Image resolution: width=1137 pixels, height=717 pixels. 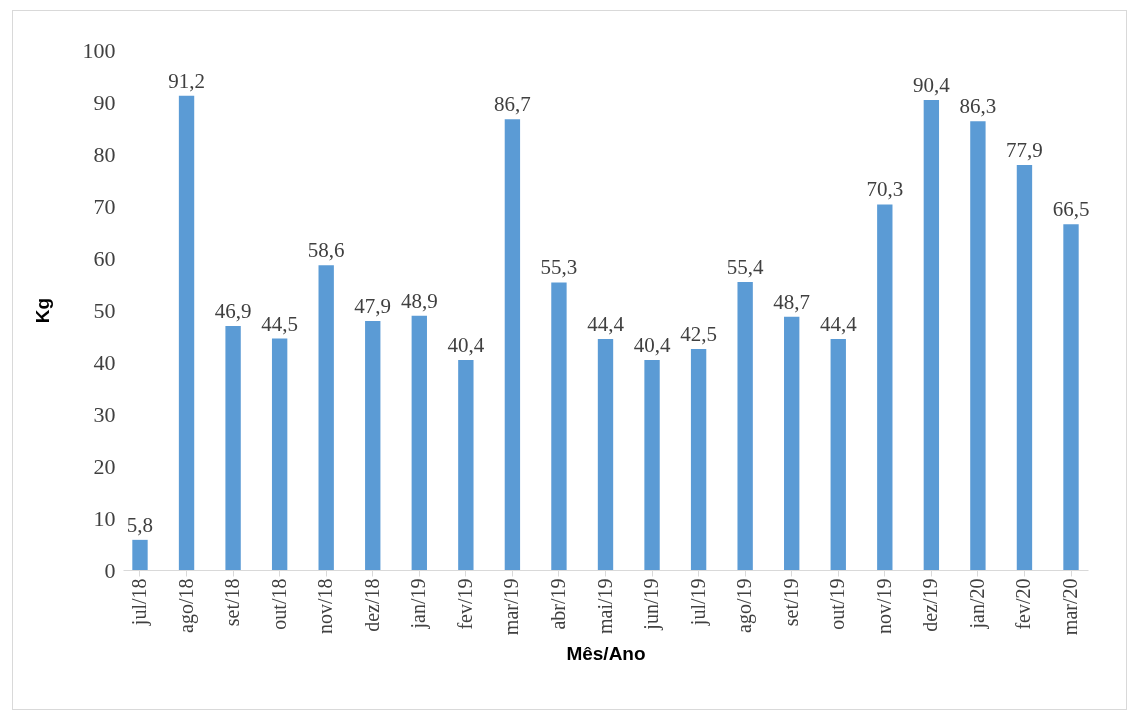 What do you see at coordinates (326, 250) in the screenshot?
I see `data-label: 58,6` at bounding box center [326, 250].